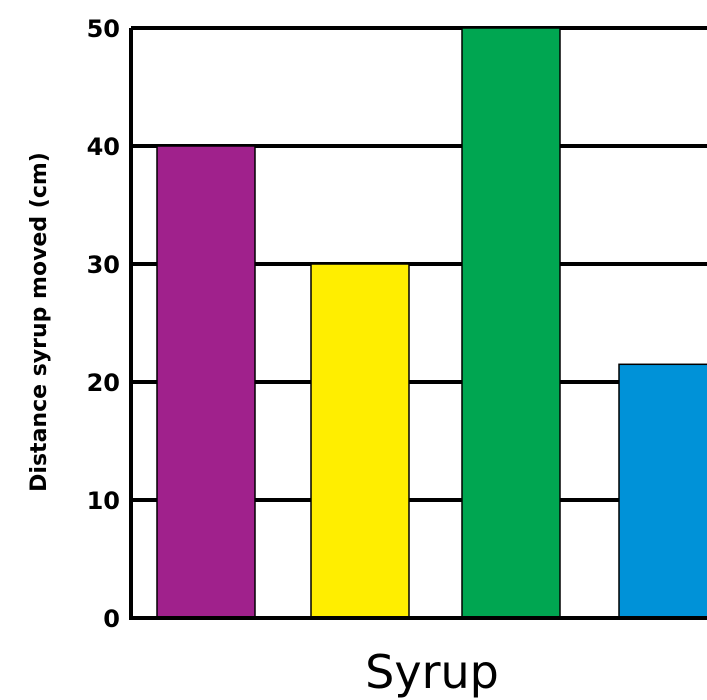  I want to click on y-tick-label: 20, so click(103, 383).